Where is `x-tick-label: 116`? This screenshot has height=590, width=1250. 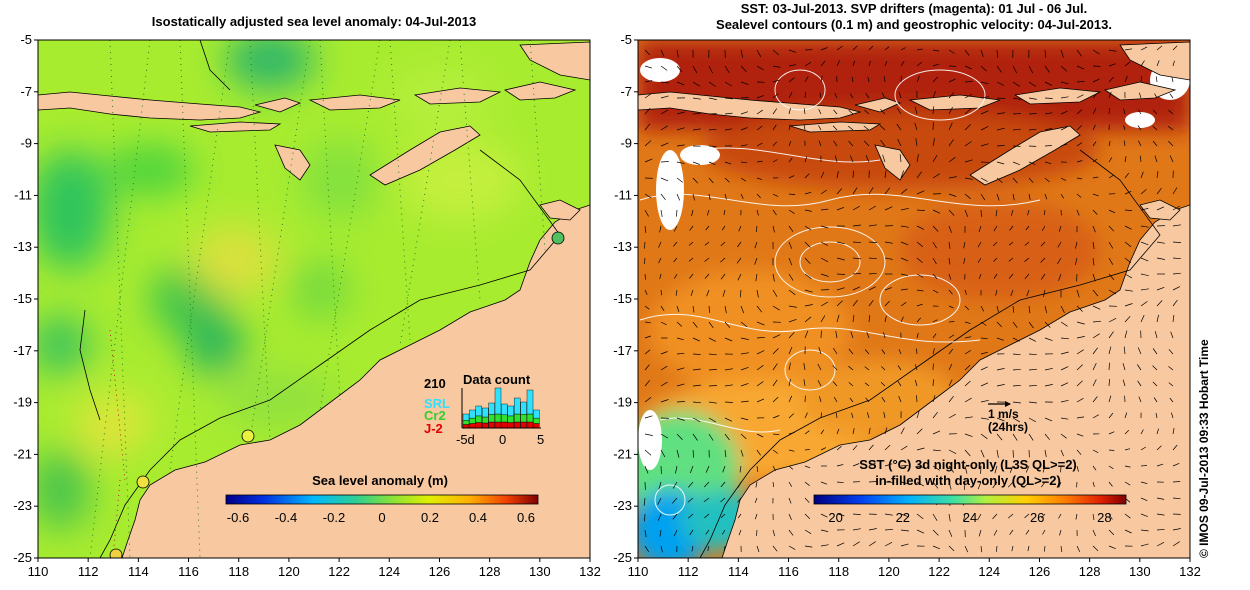 x-tick-label: 116 is located at coordinates (788, 571).